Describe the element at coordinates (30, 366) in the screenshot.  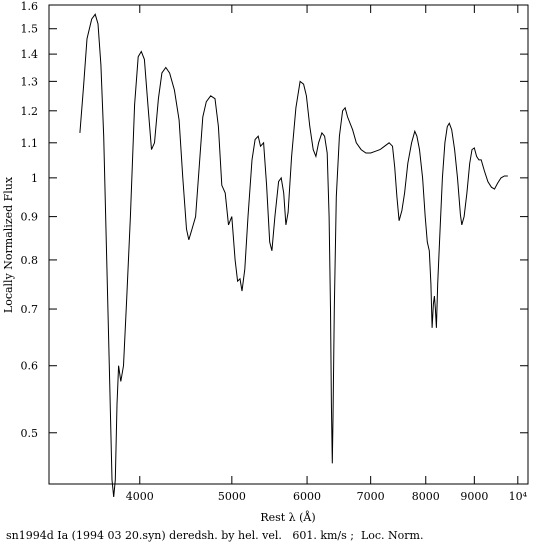
I see `y-tick-label: 0.6` at that location.